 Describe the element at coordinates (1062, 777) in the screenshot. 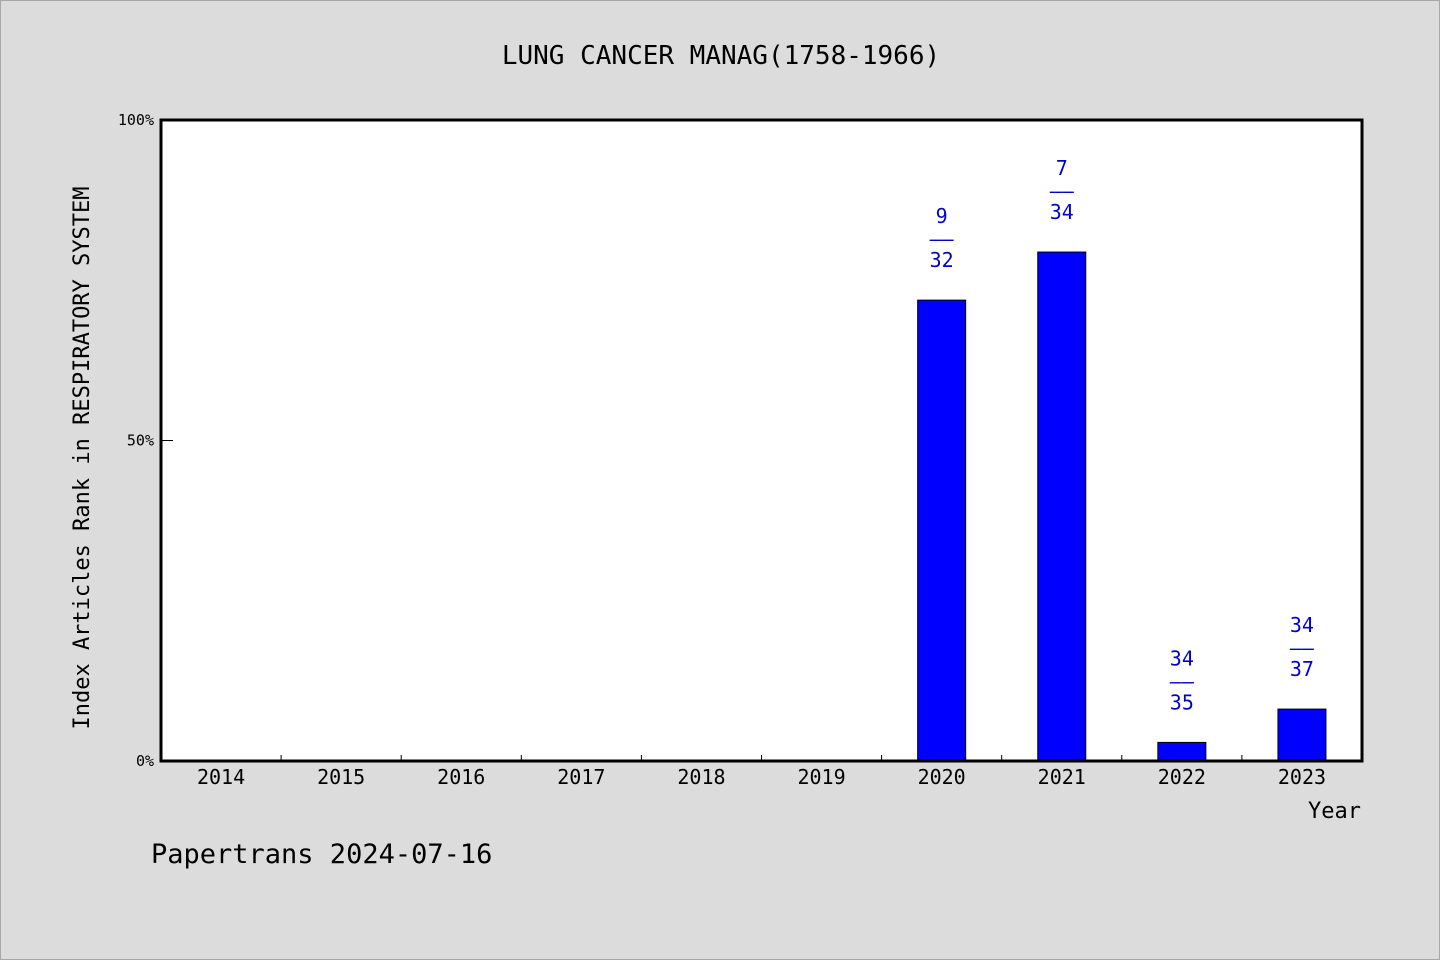

I see `x-tick-label: 2021` at that location.